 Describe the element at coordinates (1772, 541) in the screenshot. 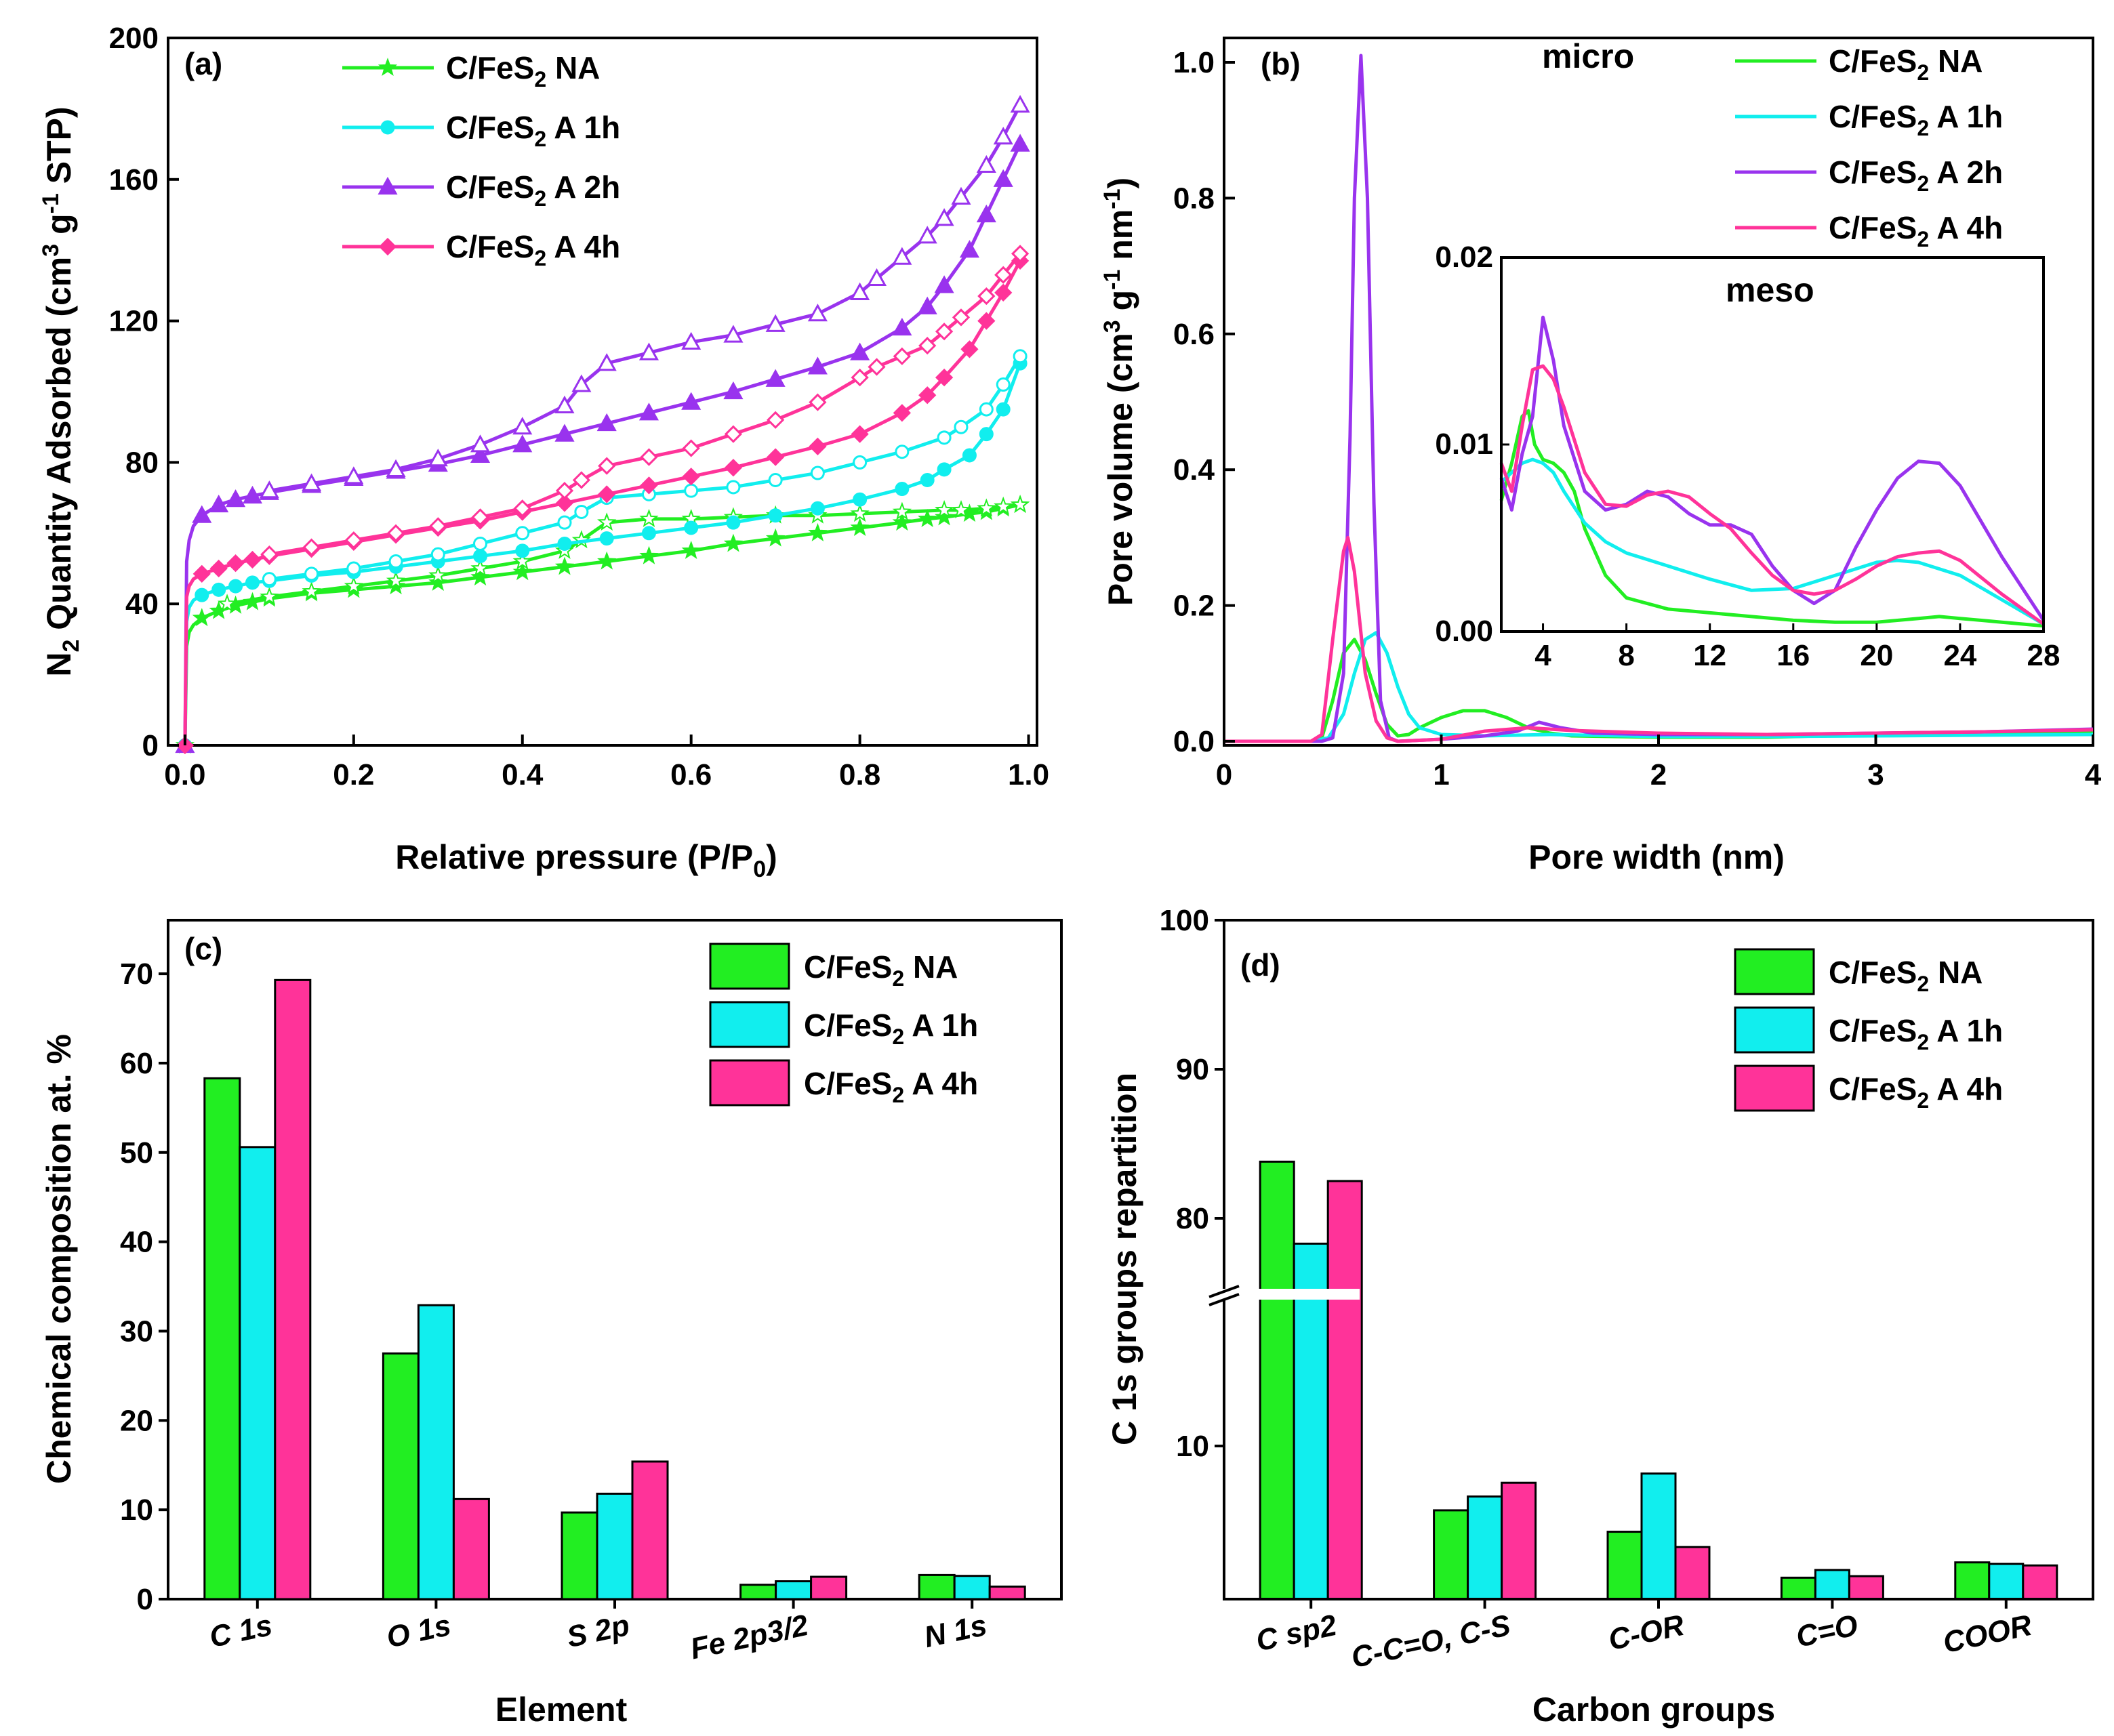

I see `inset-curve-c-fes2-a-1h` at that location.